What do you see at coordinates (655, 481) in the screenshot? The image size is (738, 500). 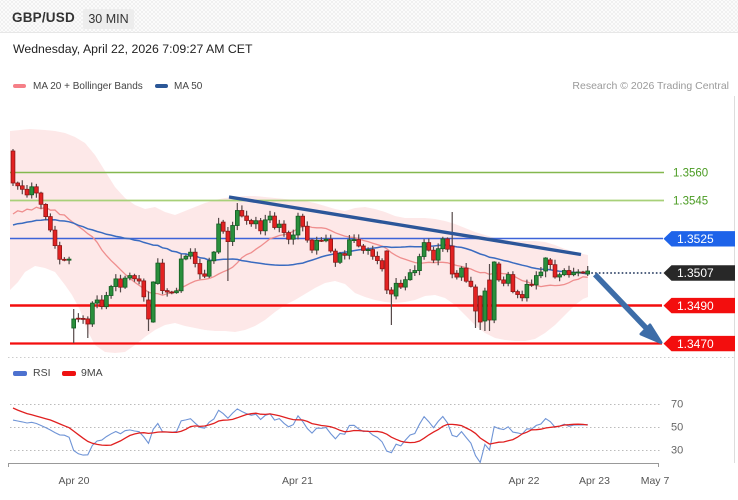 I see `svg-text: May 7` at bounding box center [655, 481].